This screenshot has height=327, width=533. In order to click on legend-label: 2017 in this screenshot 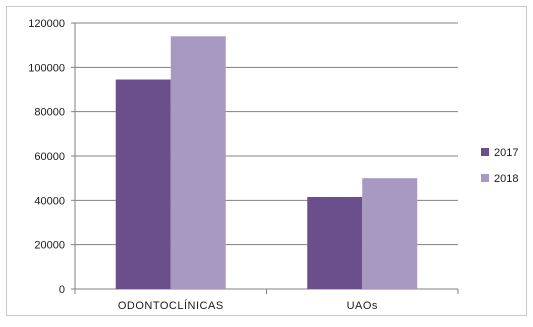, I will do `click(506, 153)`.